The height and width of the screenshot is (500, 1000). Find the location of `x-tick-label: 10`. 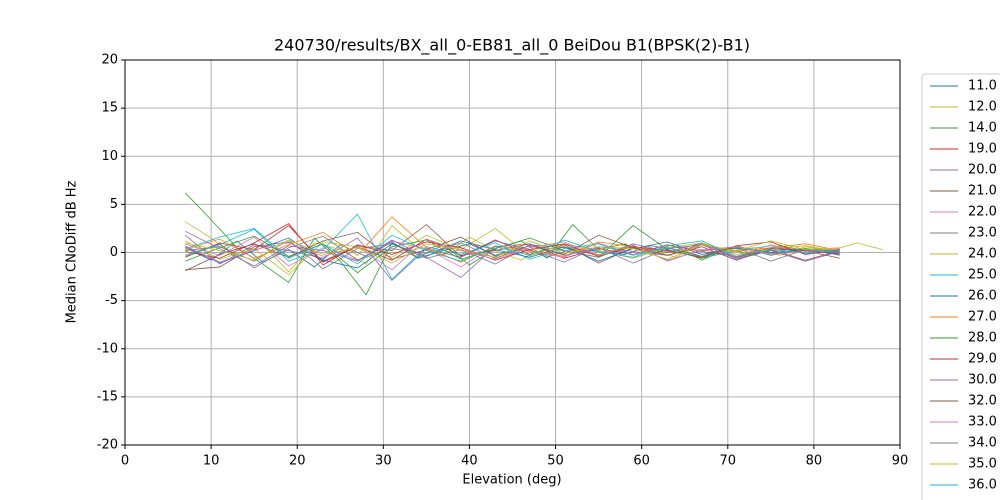

x-tick-label: 10 is located at coordinates (211, 461).